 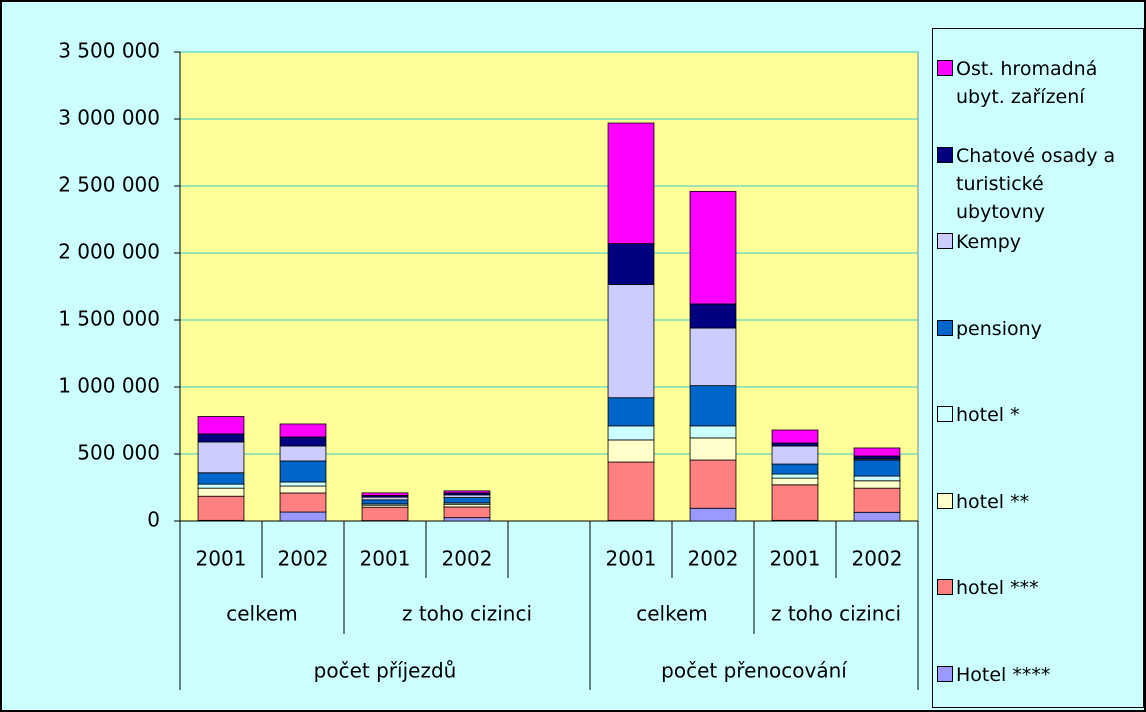 What do you see at coordinates (109, 118) in the screenshot?
I see `y-tick-label: 3 000 000` at bounding box center [109, 118].